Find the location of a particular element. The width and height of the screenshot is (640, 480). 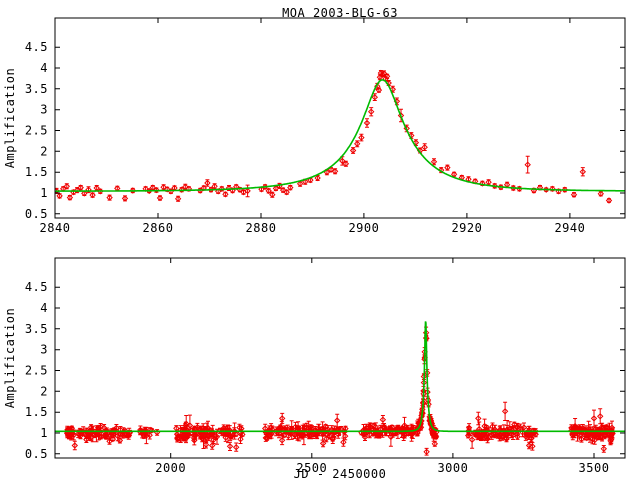

x-tick-label: 2900 is located at coordinates (363, 228).